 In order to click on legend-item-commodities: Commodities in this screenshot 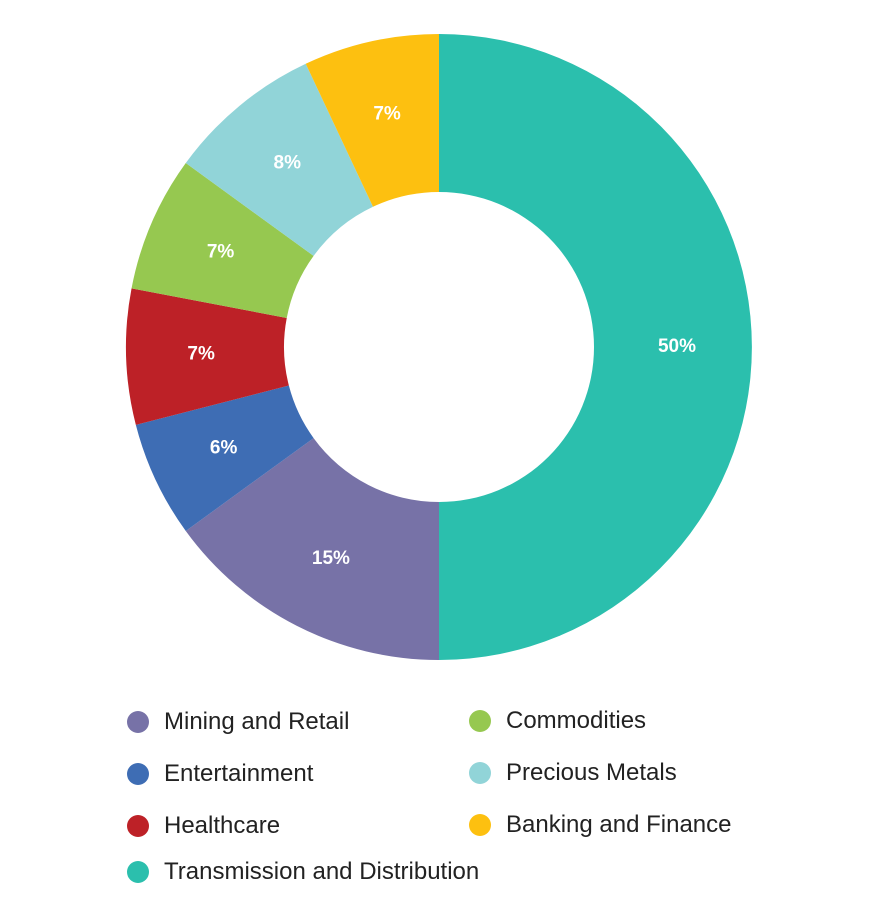, I will do `click(557, 721)`.